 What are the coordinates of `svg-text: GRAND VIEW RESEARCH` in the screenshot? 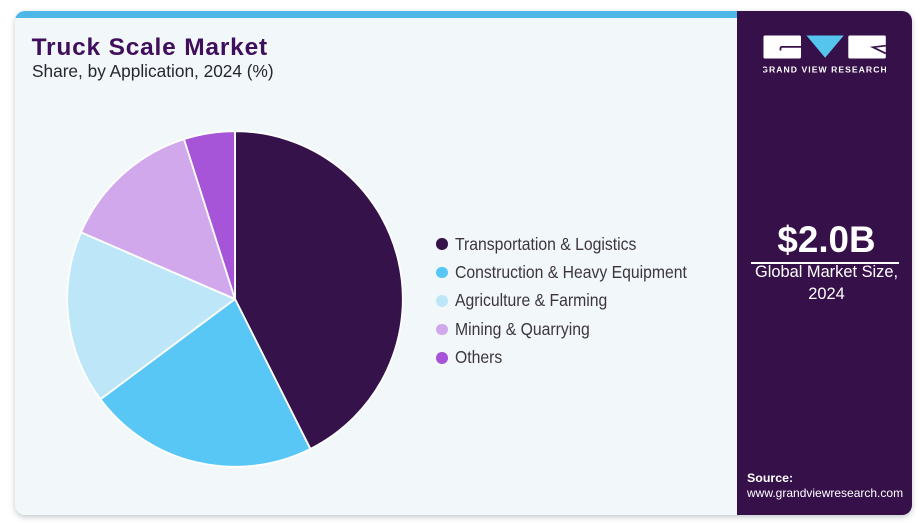 It's located at (824, 70).